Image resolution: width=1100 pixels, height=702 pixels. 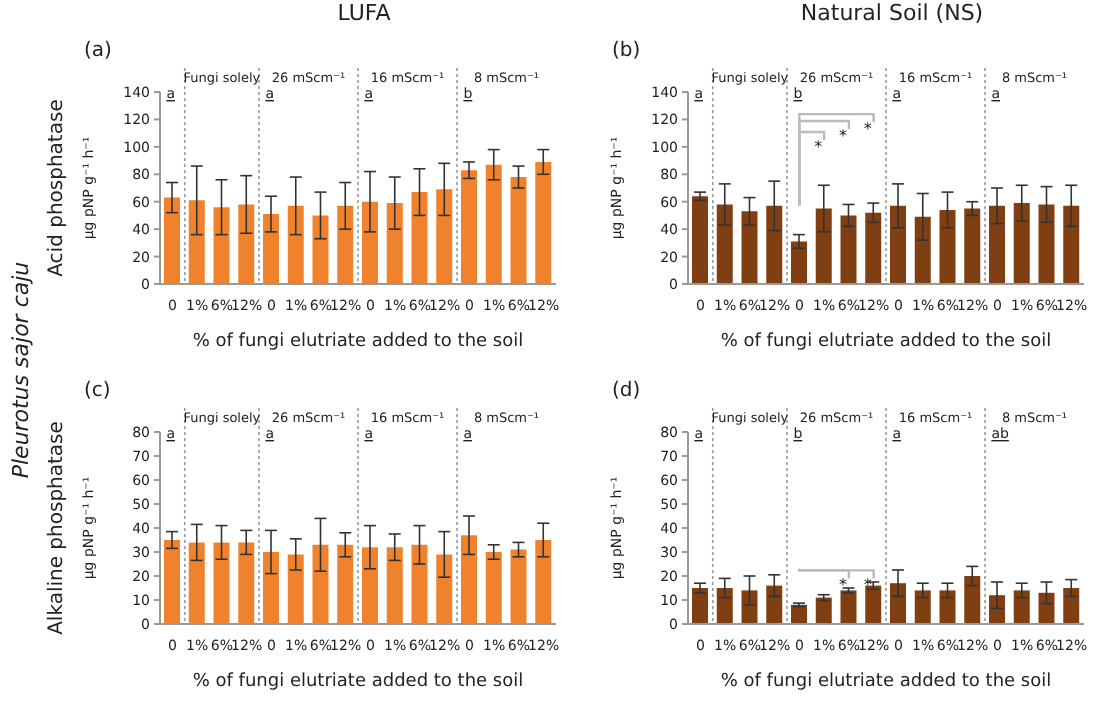 I want to click on chart-title: Natural Soil (NS), so click(x=892, y=13).